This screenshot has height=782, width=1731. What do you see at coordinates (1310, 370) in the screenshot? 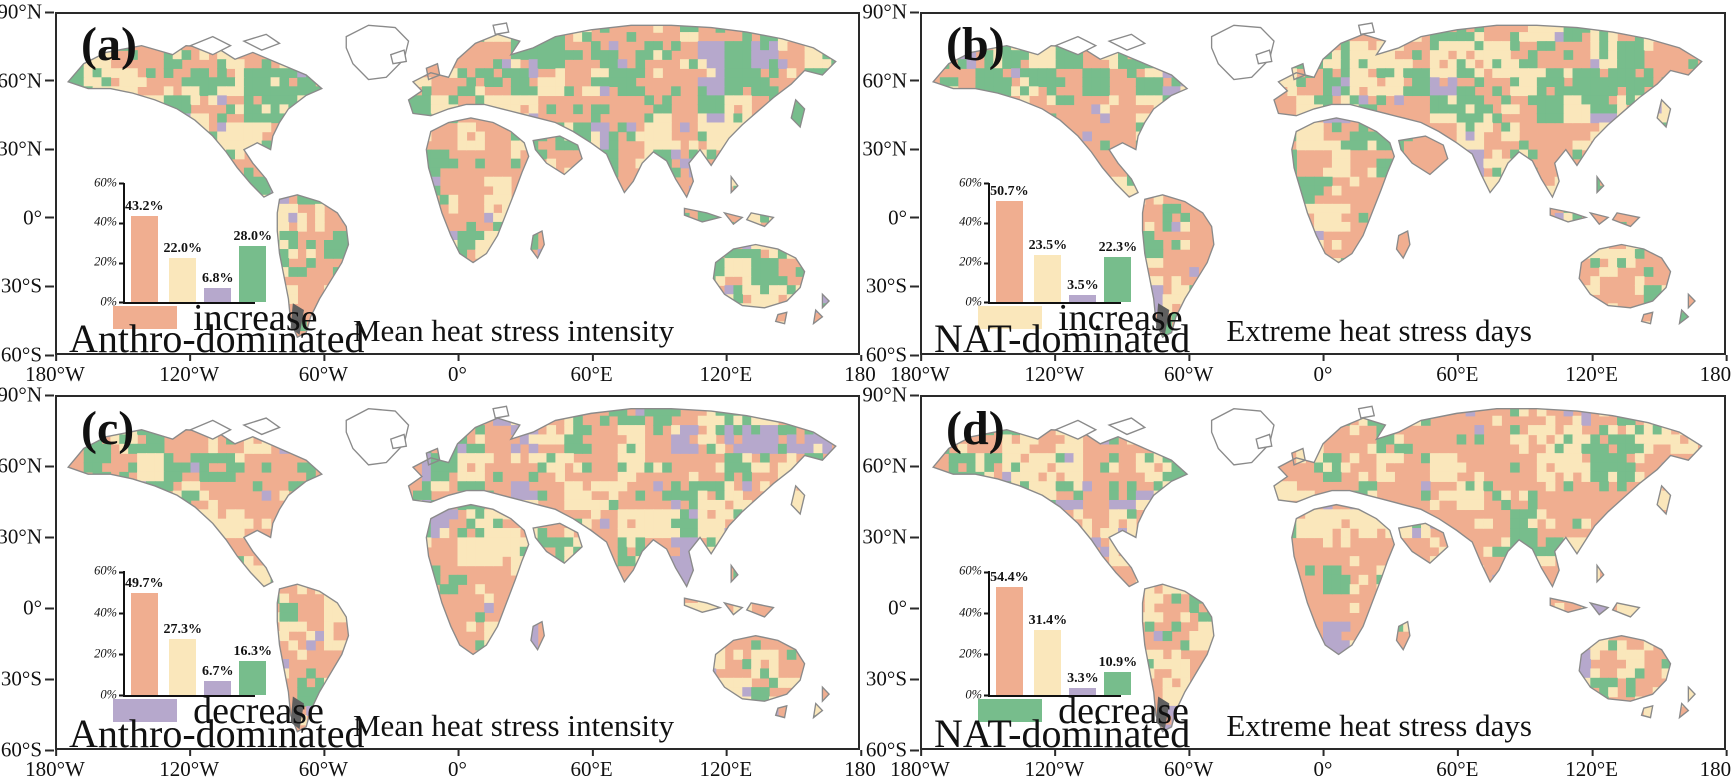
I see `longitude-axis: 180°W 120°W 60°W 0° 60°E 120°E 180°E` at bounding box center [1310, 370].